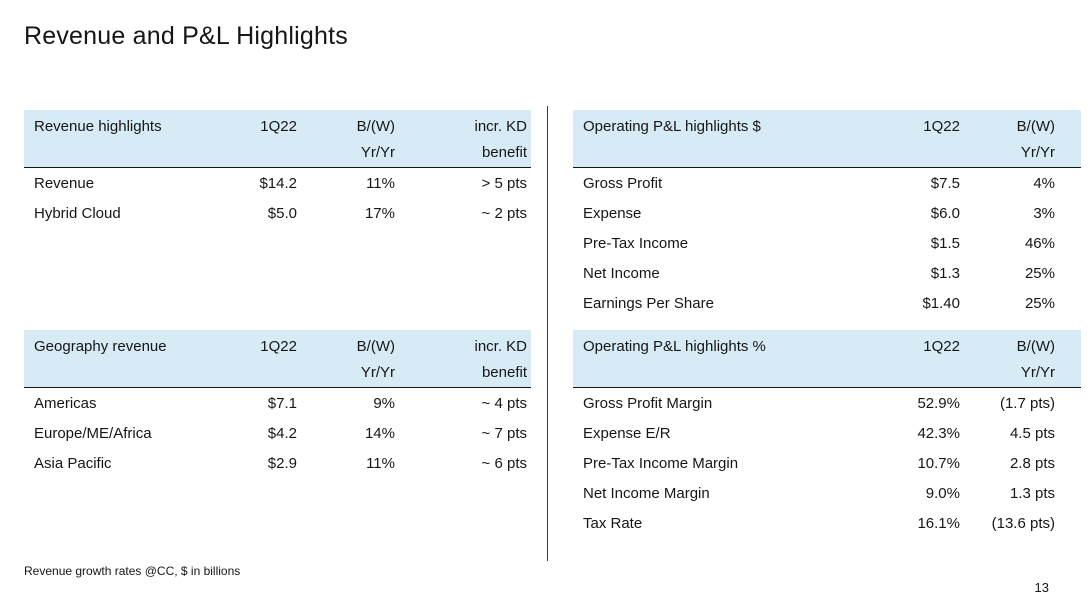 This screenshot has height=613, width=1091. What do you see at coordinates (627, 433) in the screenshot?
I see `row-label: Expense E/R` at bounding box center [627, 433].